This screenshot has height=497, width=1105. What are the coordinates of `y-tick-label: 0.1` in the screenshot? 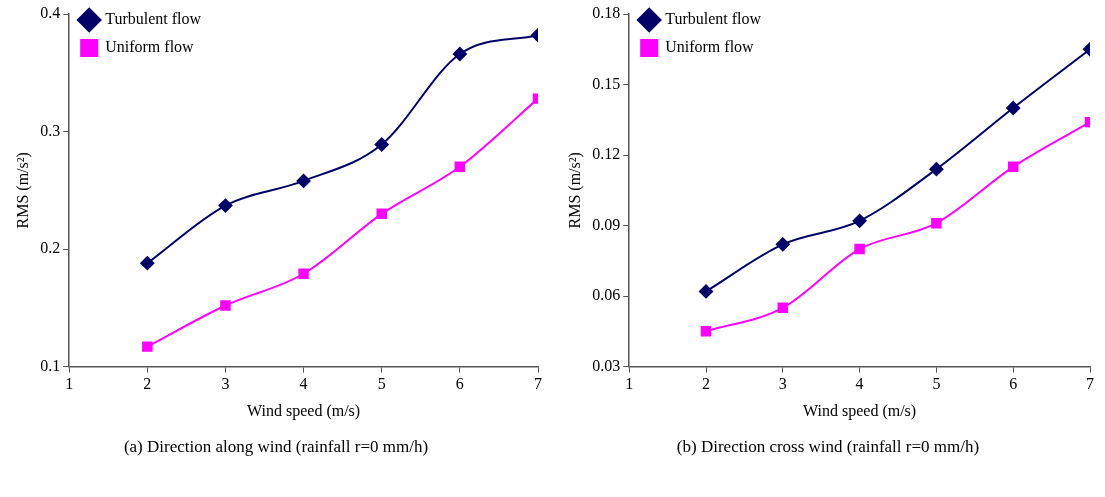 It's located at (50, 365).